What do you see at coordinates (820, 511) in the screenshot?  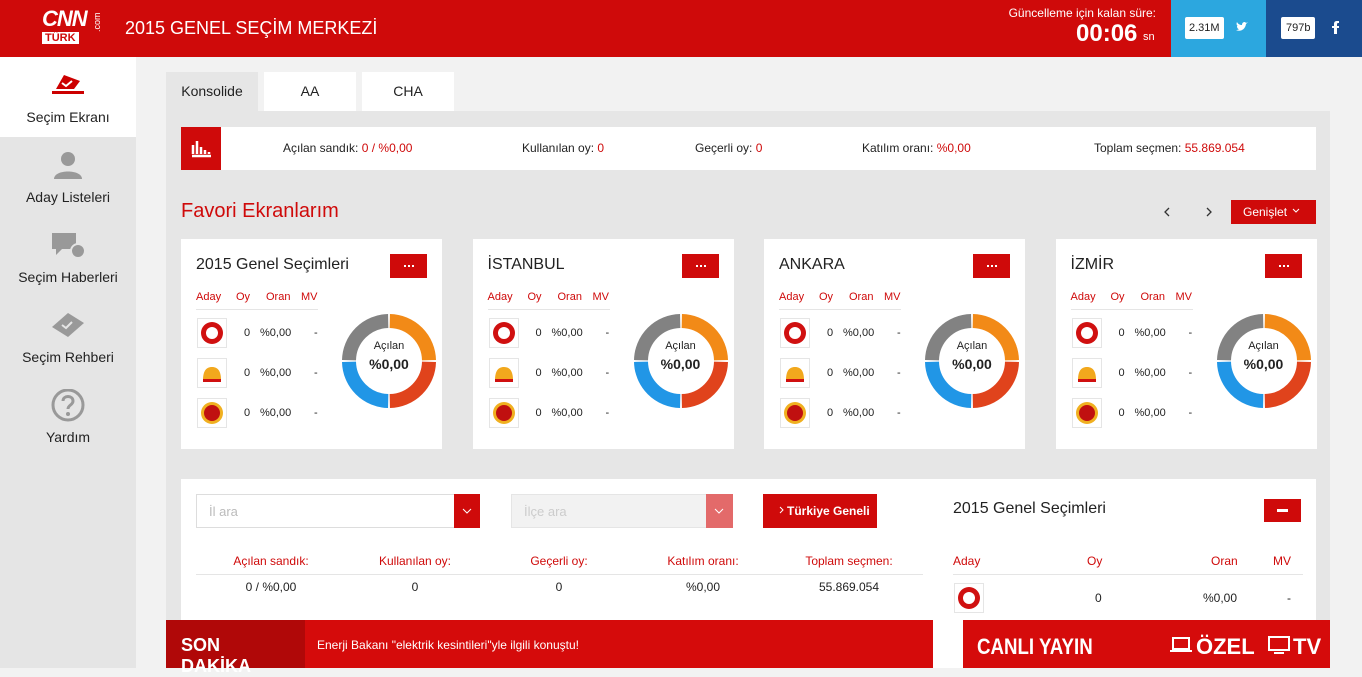 I see `turkey-button: Türkiye Geneli` at bounding box center [820, 511].